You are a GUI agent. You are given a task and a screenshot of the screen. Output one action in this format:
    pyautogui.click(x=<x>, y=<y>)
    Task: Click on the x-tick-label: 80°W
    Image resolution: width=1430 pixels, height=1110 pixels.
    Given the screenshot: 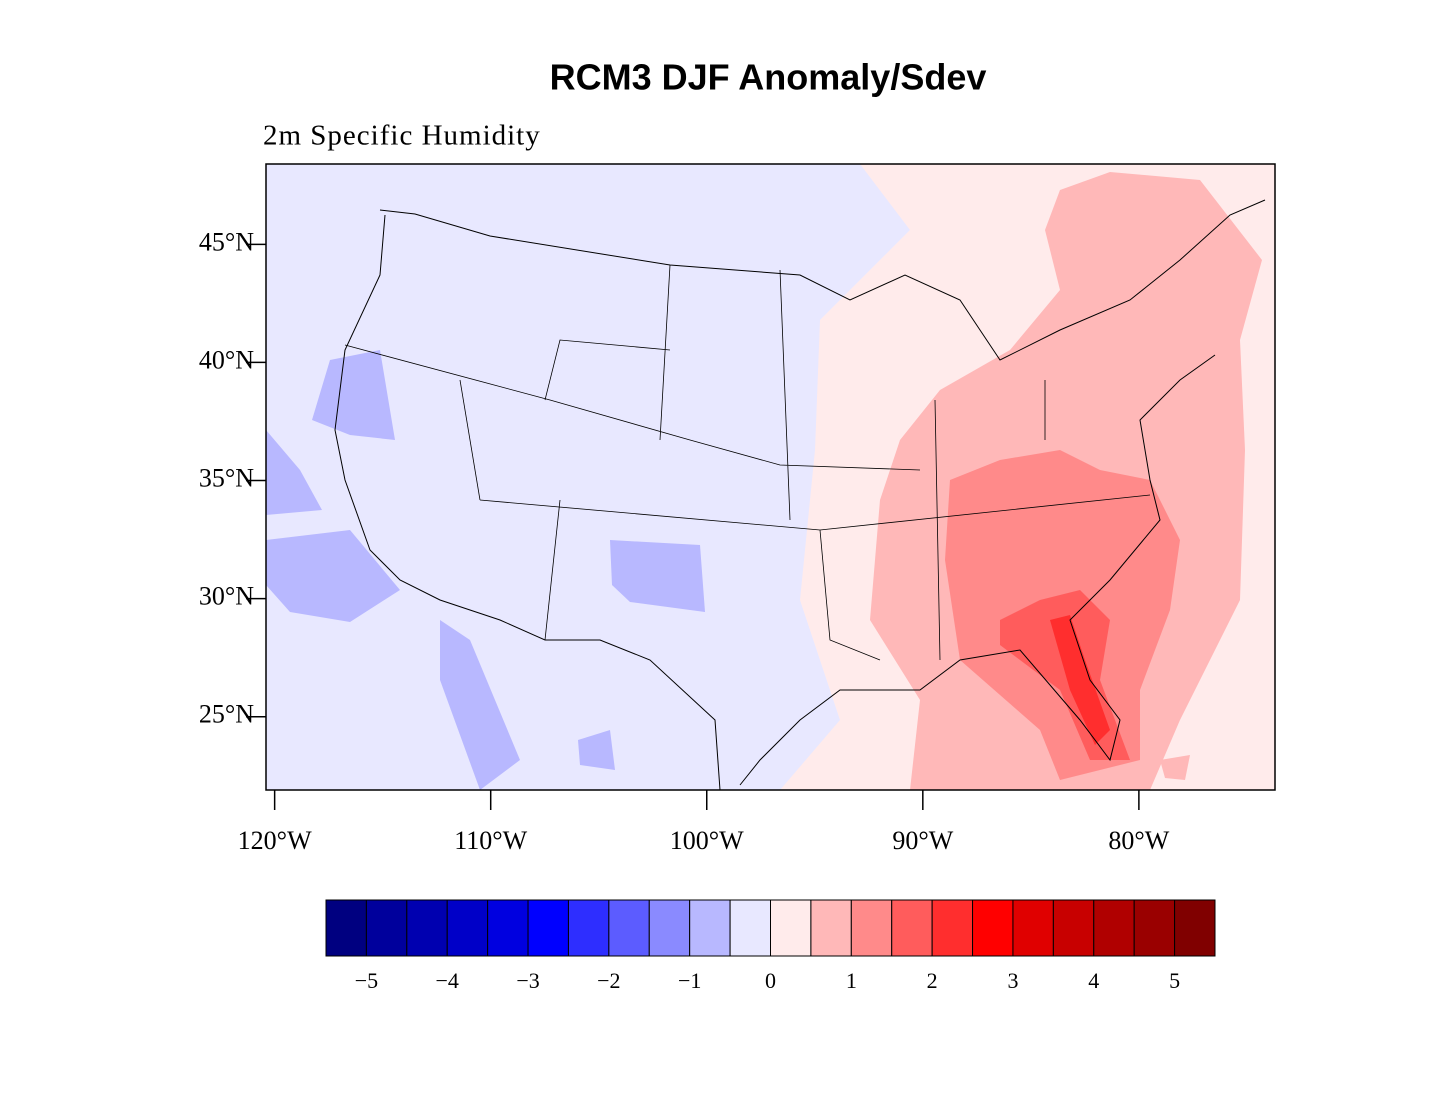 What is the action you would take?
    pyautogui.click(x=1138, y=840)
    